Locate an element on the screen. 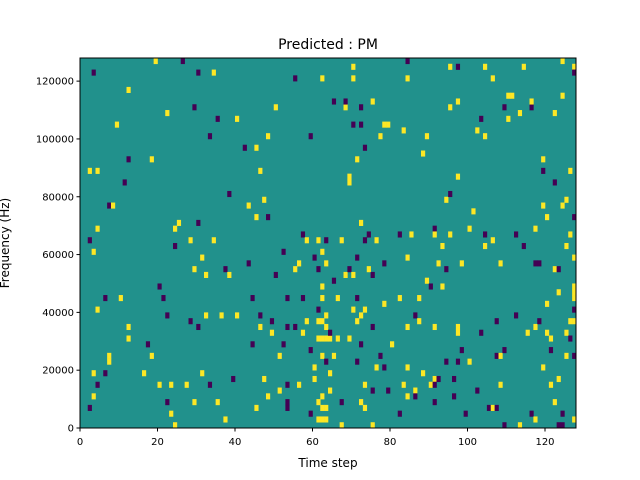 Image resolution: width=640 pixels, height=480 pixels. chart-title: Predicted : PM is located at coordinates (328, 45).